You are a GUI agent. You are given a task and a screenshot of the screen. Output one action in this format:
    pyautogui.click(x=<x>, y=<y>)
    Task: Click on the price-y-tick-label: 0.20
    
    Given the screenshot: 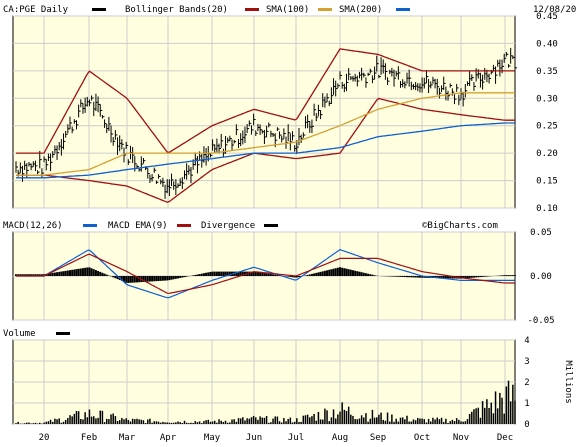 What is the action you would take?
    pyautogui.click(x=547, y=154)
    